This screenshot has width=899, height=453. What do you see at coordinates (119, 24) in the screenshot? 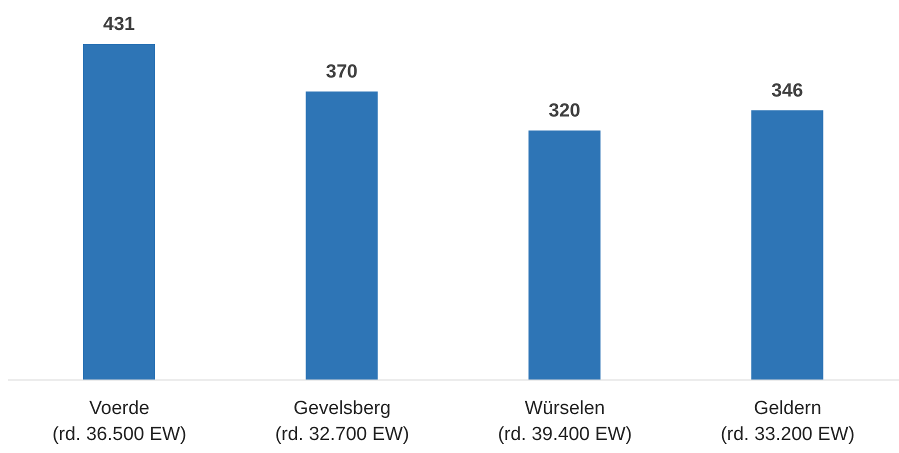
I see `data-label: 431` at bounding box center [119, 24].